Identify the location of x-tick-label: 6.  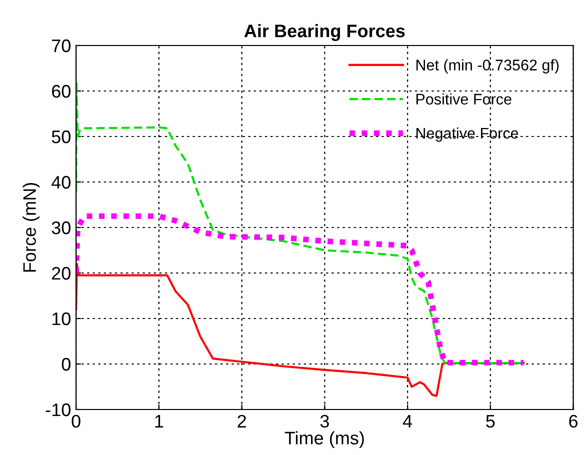
(573, 421).